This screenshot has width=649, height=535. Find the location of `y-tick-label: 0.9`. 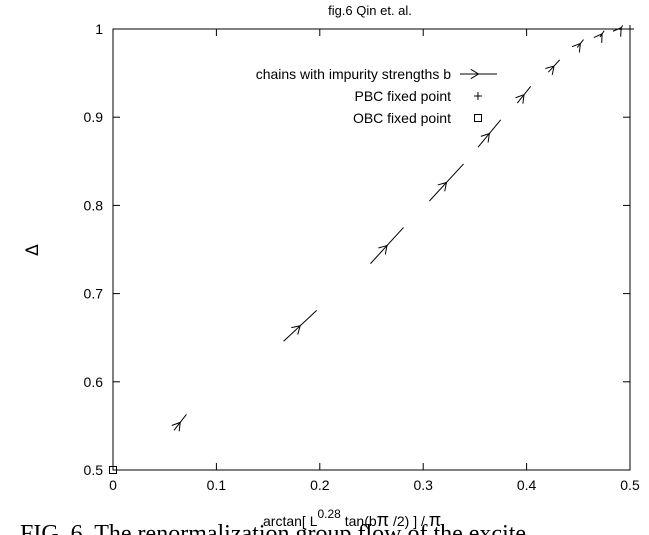

y-tick-label: 0.9 is located at coordinates (94, 117).